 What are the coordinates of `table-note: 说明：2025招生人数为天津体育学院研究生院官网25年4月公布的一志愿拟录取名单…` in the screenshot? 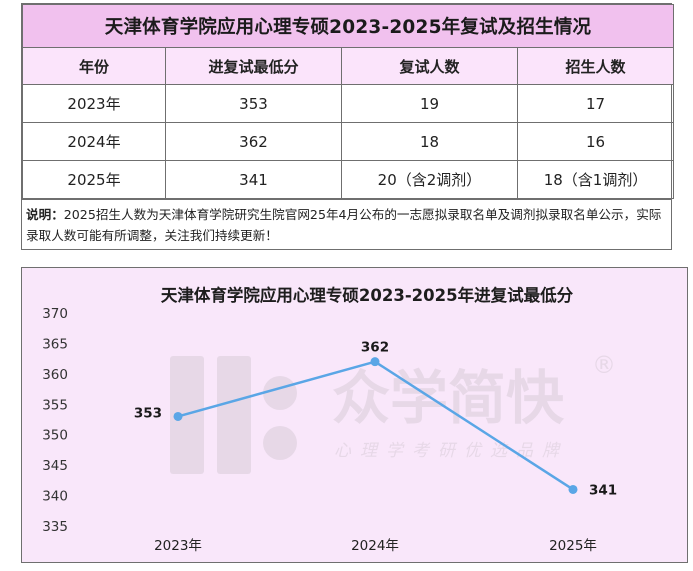 It's located at (346, 224).